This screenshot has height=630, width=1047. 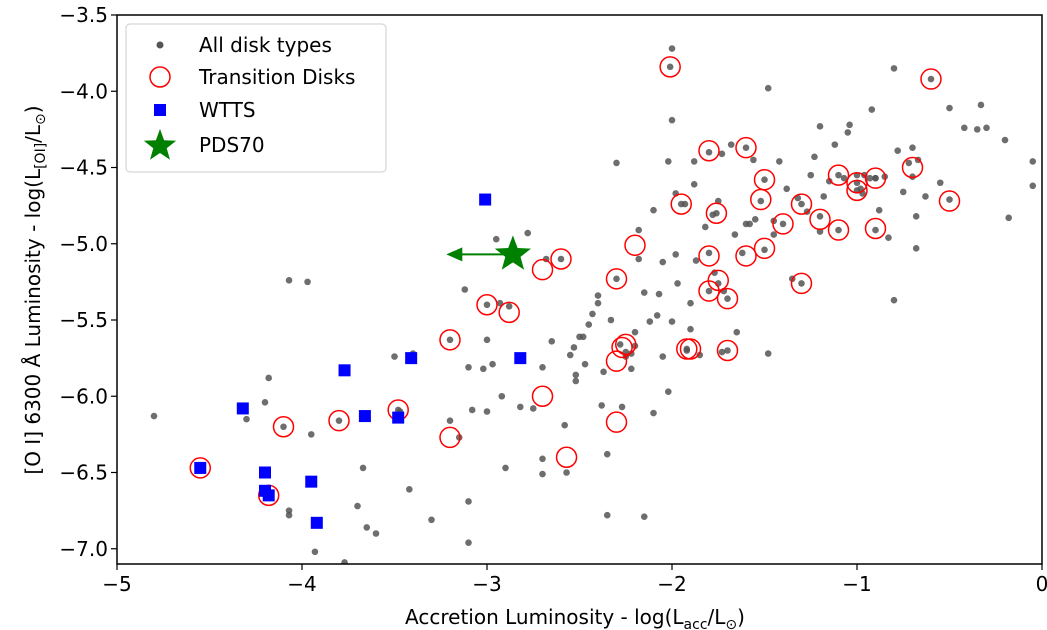 What do you see at coordinates (232, 145) in the screenshot?
I see `legend-label-pds70: PDS70` at bounding box center [232, 145].